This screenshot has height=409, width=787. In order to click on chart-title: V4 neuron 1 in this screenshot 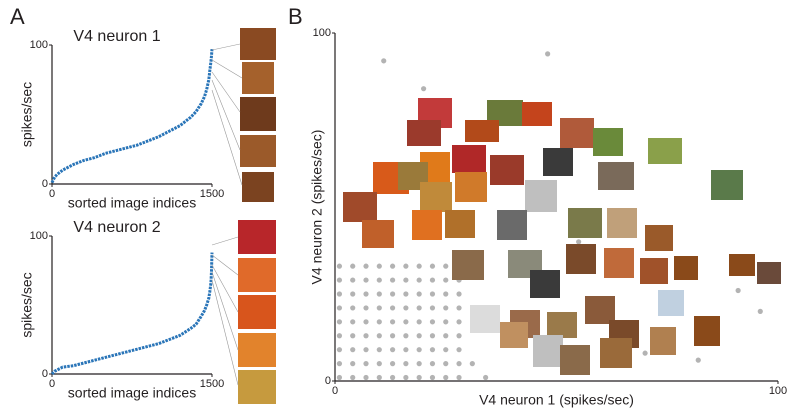, I will do `click(116, 36)`.